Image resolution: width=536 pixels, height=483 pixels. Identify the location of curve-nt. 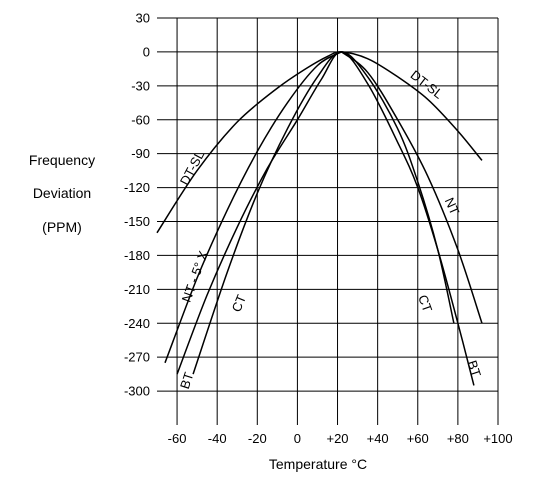
(412, 187).